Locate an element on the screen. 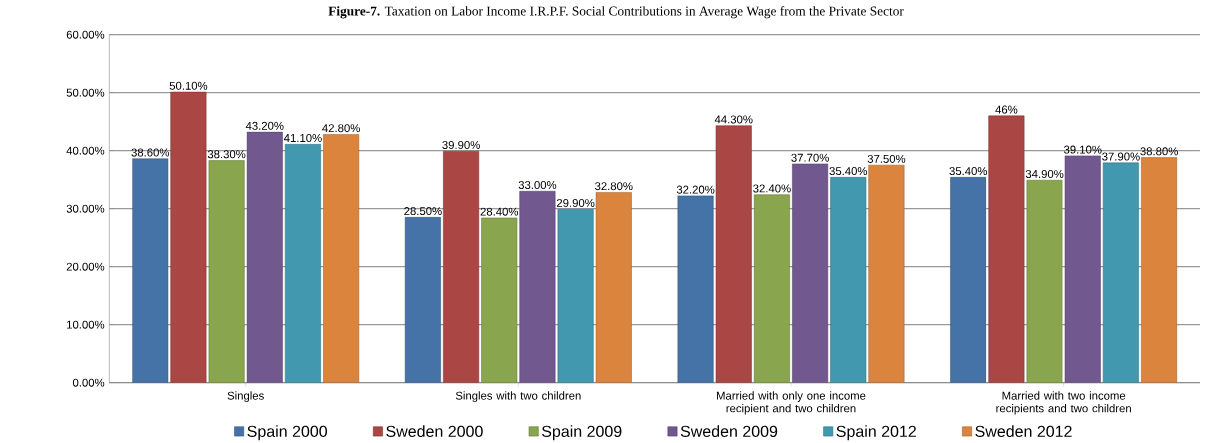 This screenshot has width=1232, height=443. data-label: 38.60% is located at coordinates (150, 152).